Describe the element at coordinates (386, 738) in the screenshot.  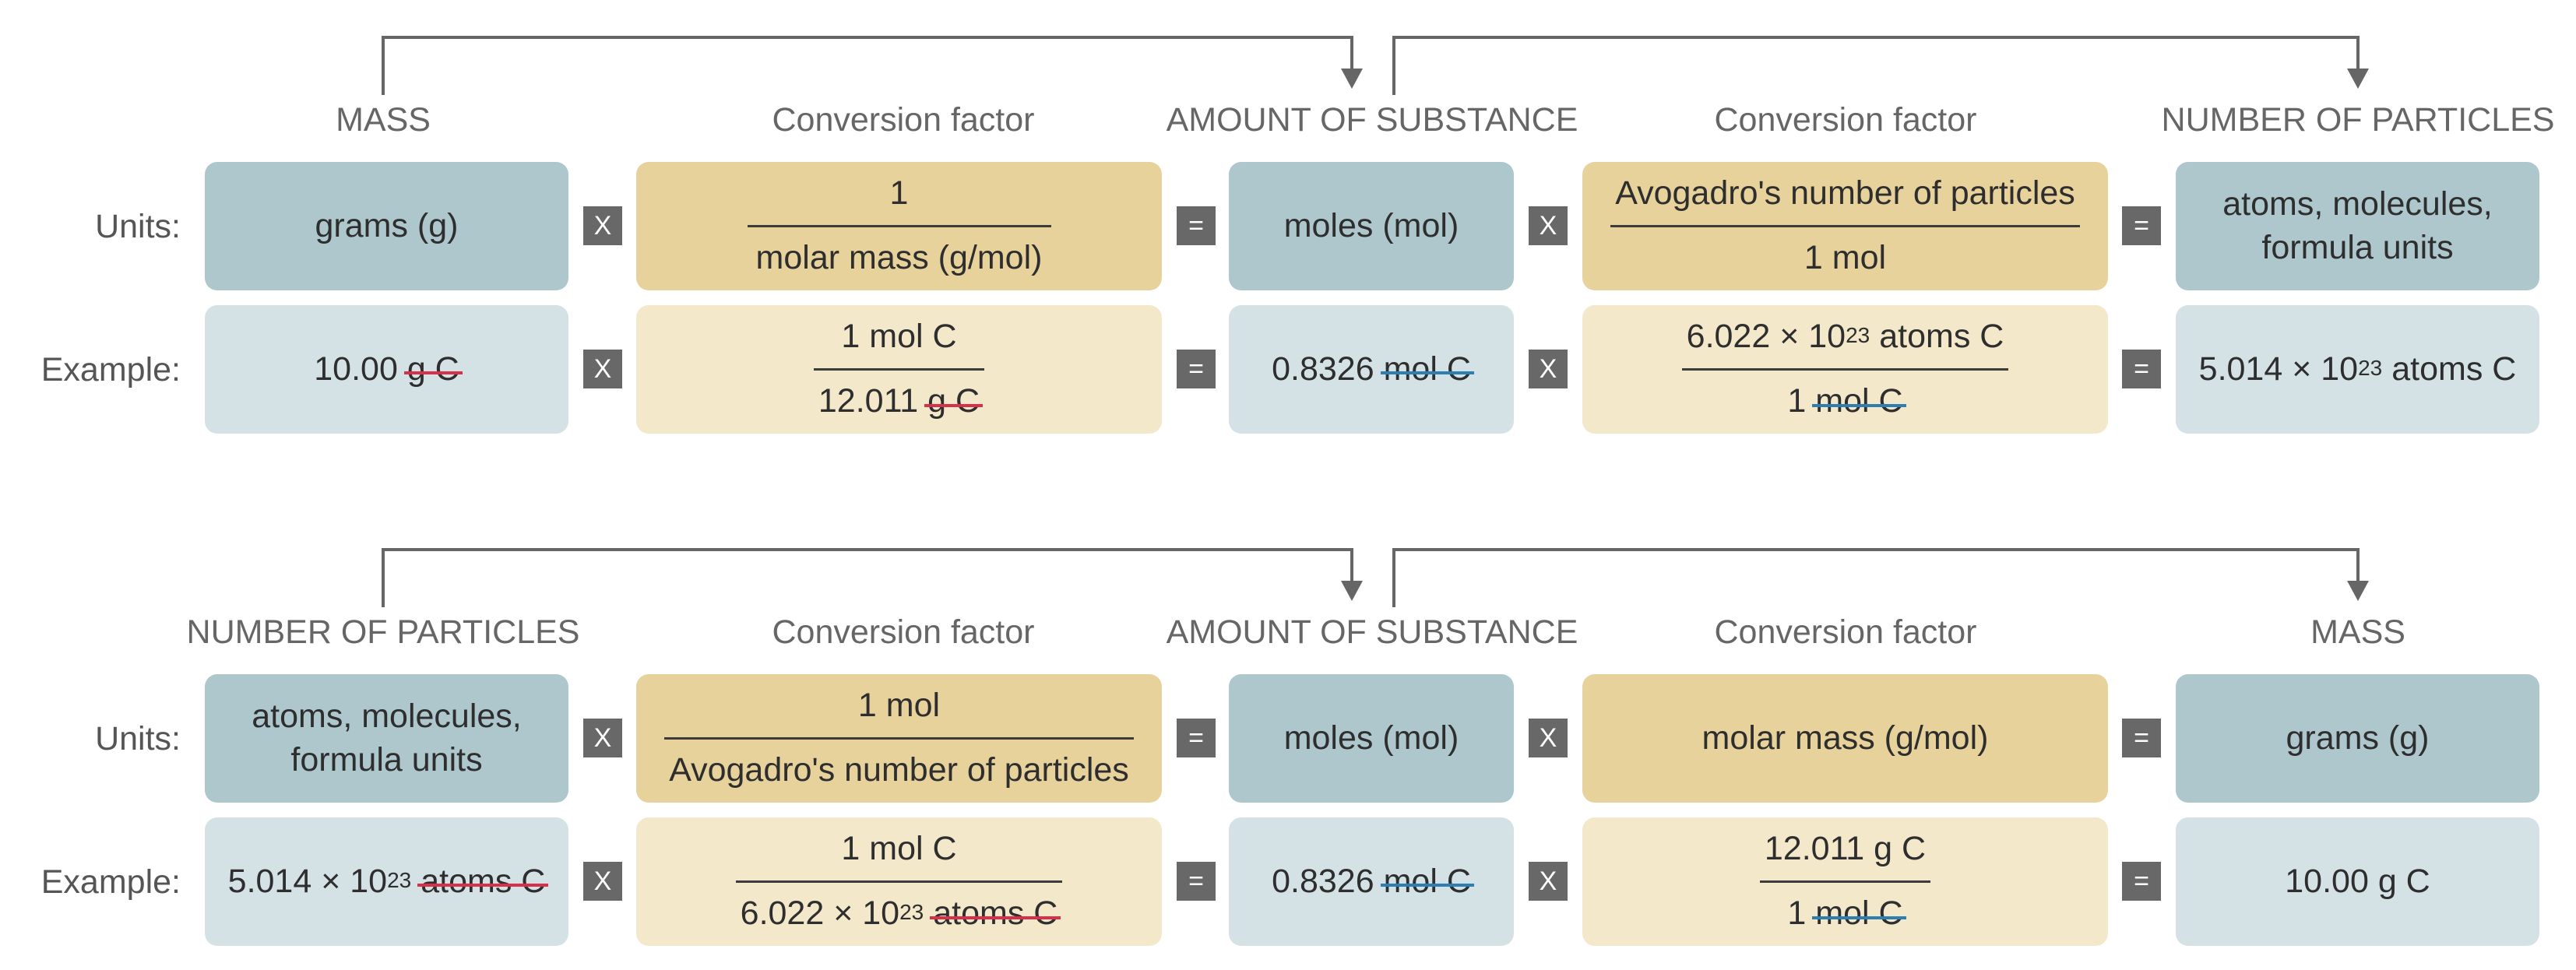
I see `units-particles-box: atoms, molecules, formula units` at that location.